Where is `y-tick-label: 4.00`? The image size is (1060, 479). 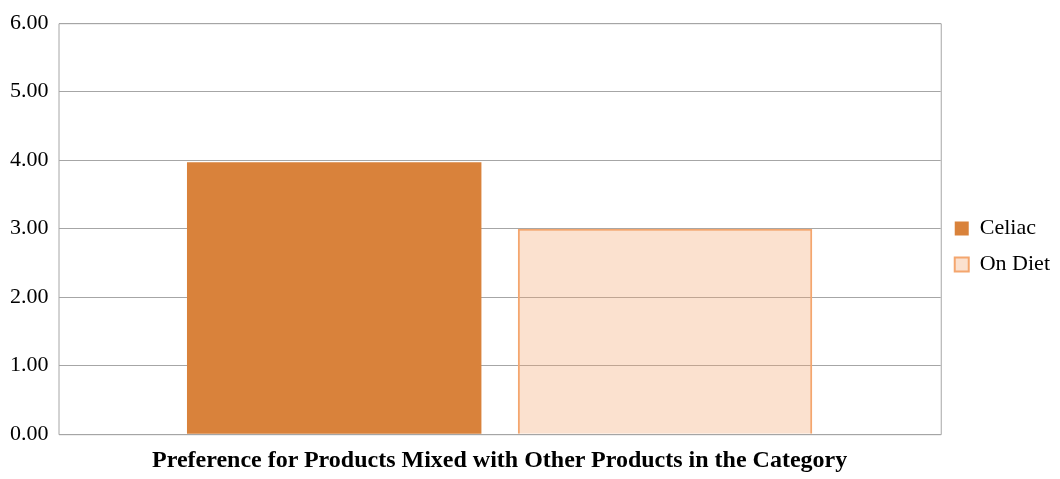 y-tick-label: 4.00 is located at coordinates (29, 158).